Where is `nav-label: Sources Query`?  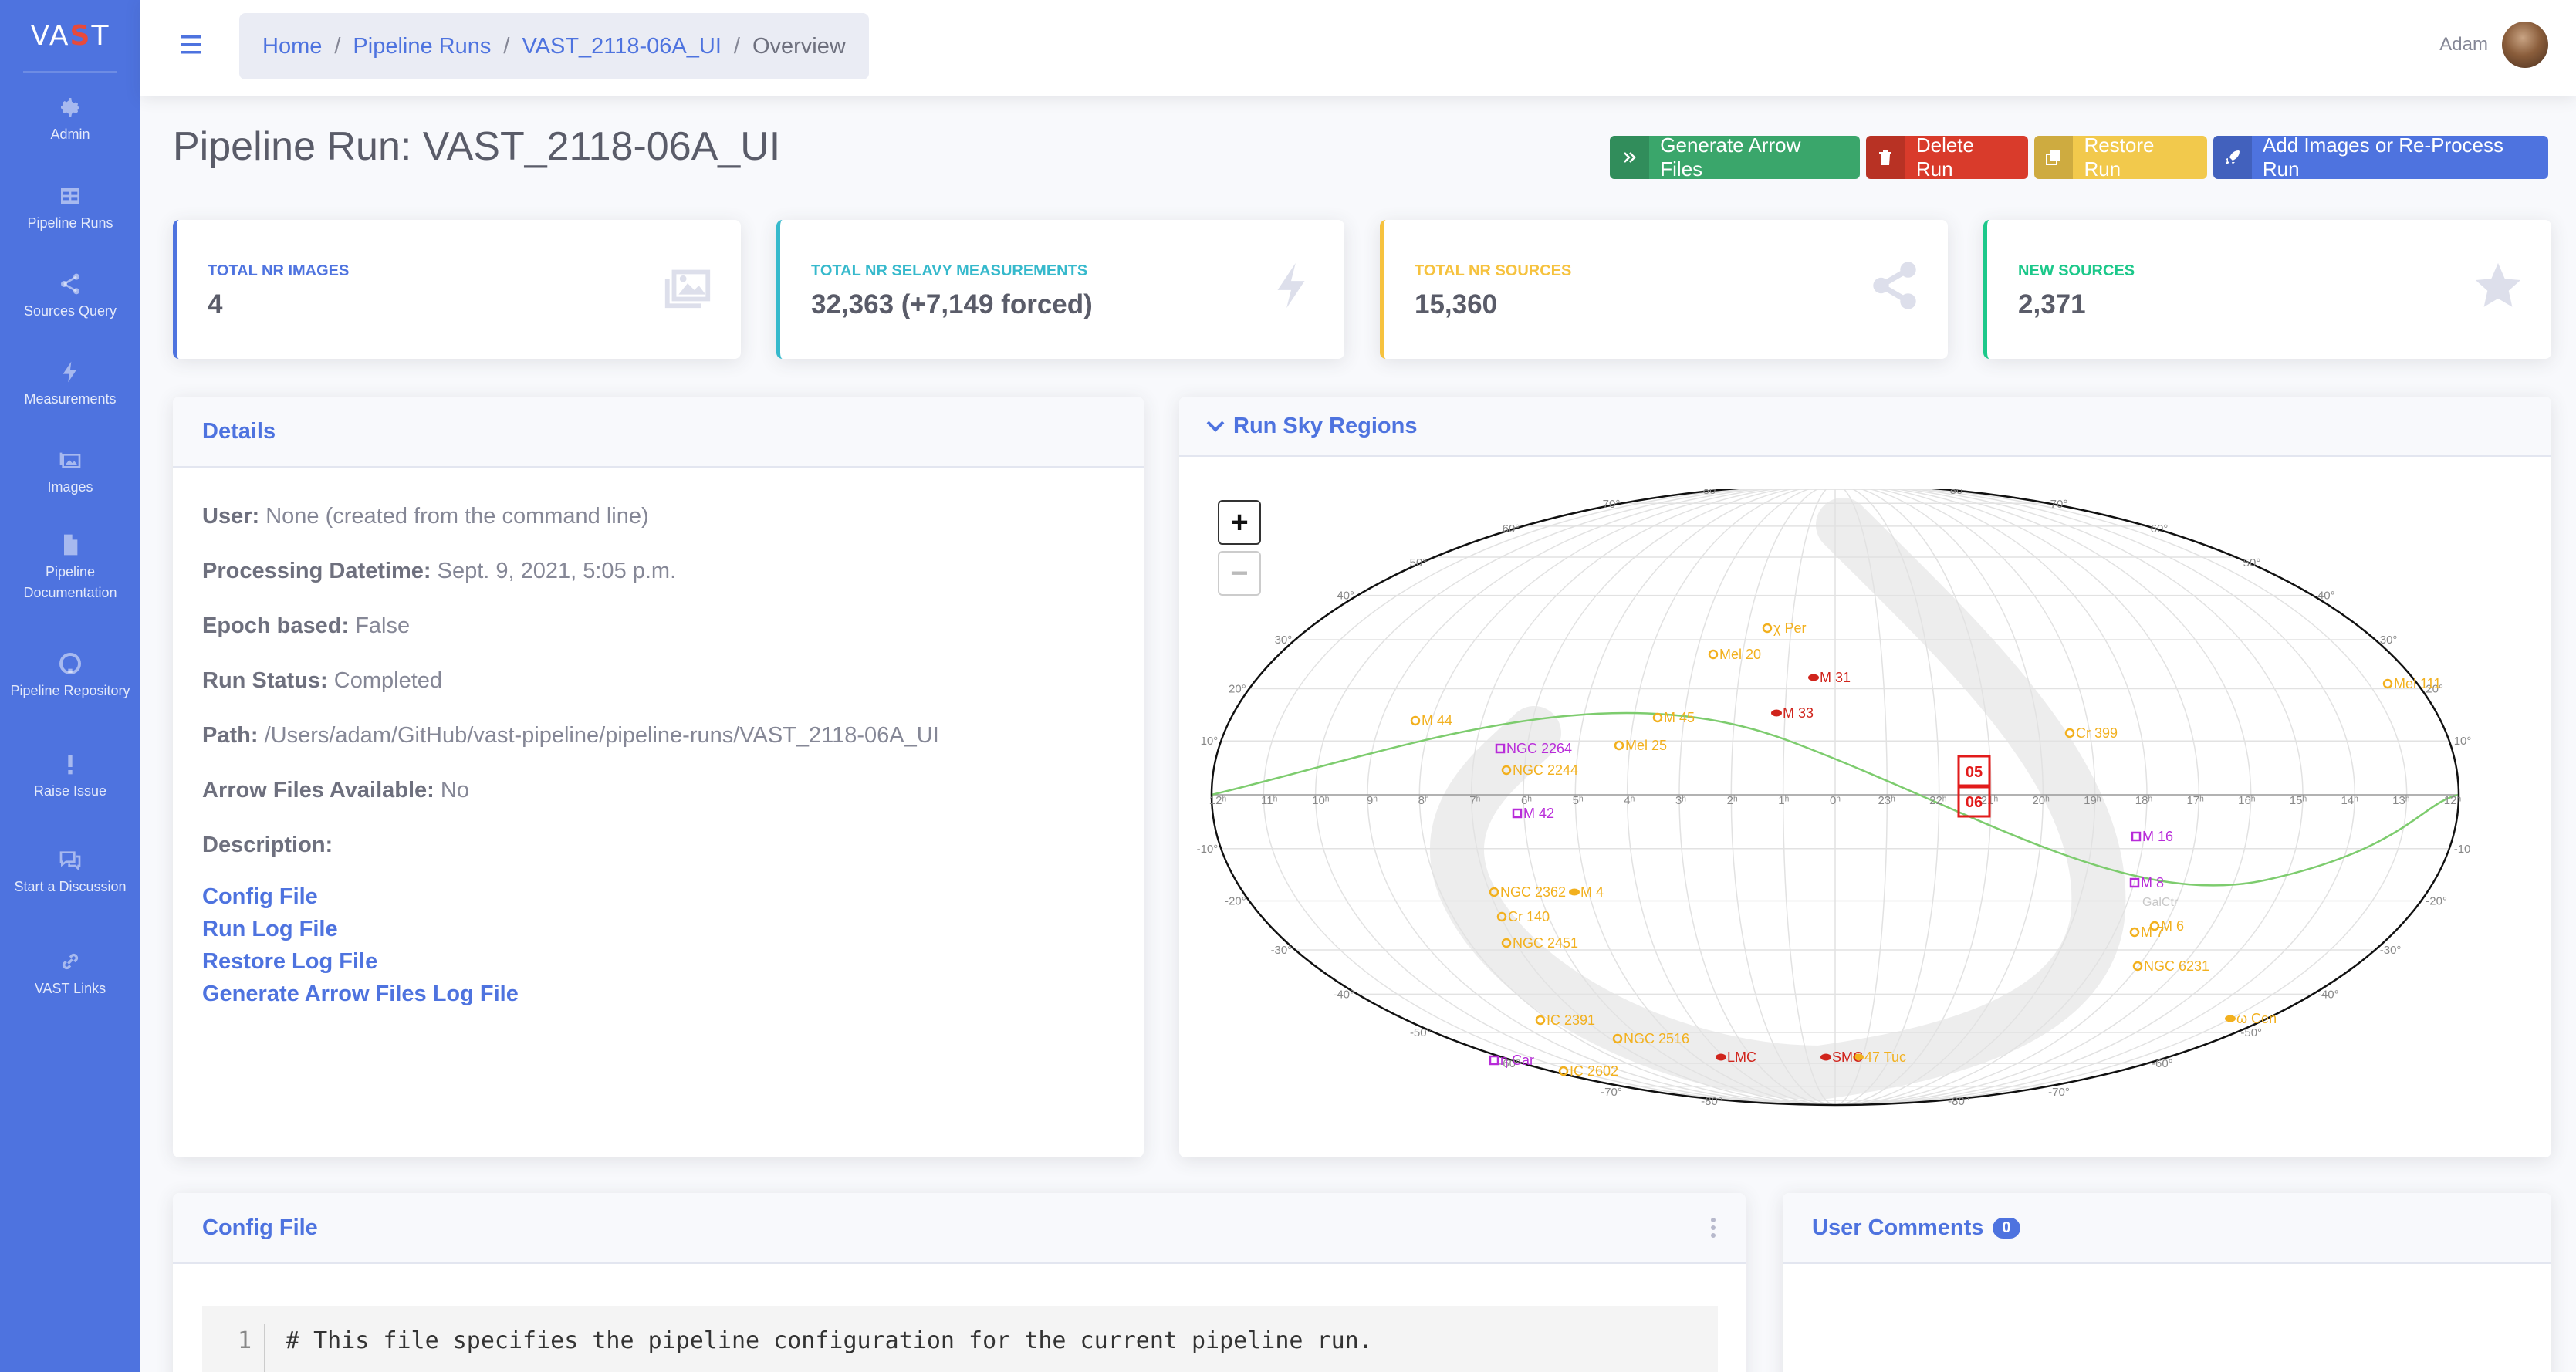
nav-label: Sources Query is located at coordinates (70, 310).